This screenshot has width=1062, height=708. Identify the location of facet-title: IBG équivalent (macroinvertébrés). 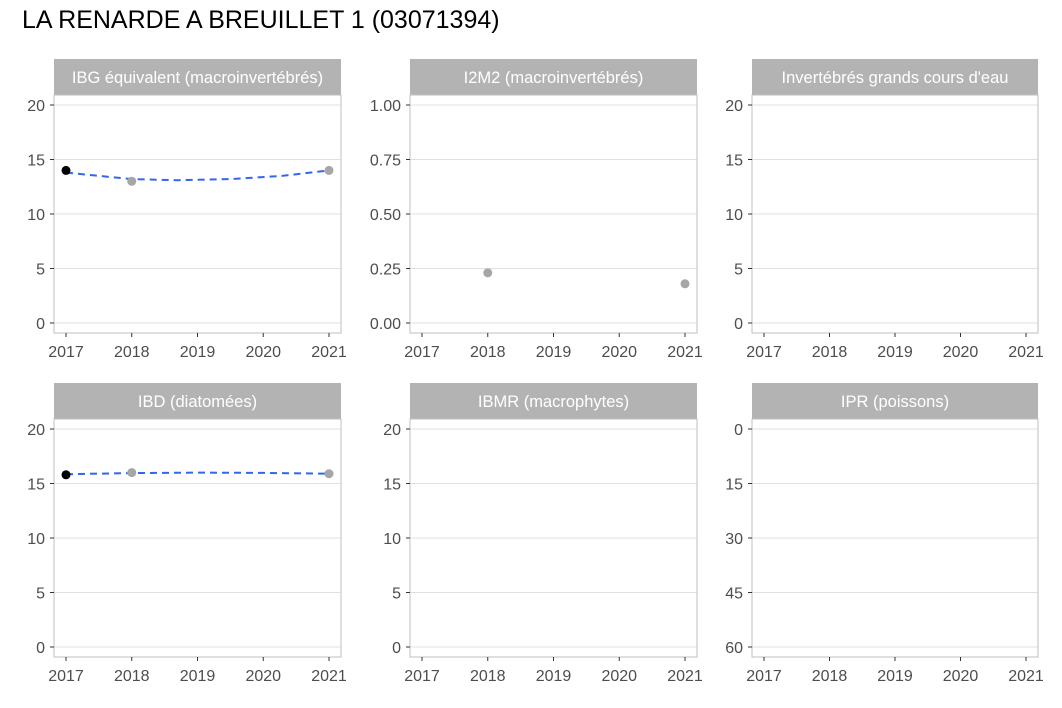
(197, 78).